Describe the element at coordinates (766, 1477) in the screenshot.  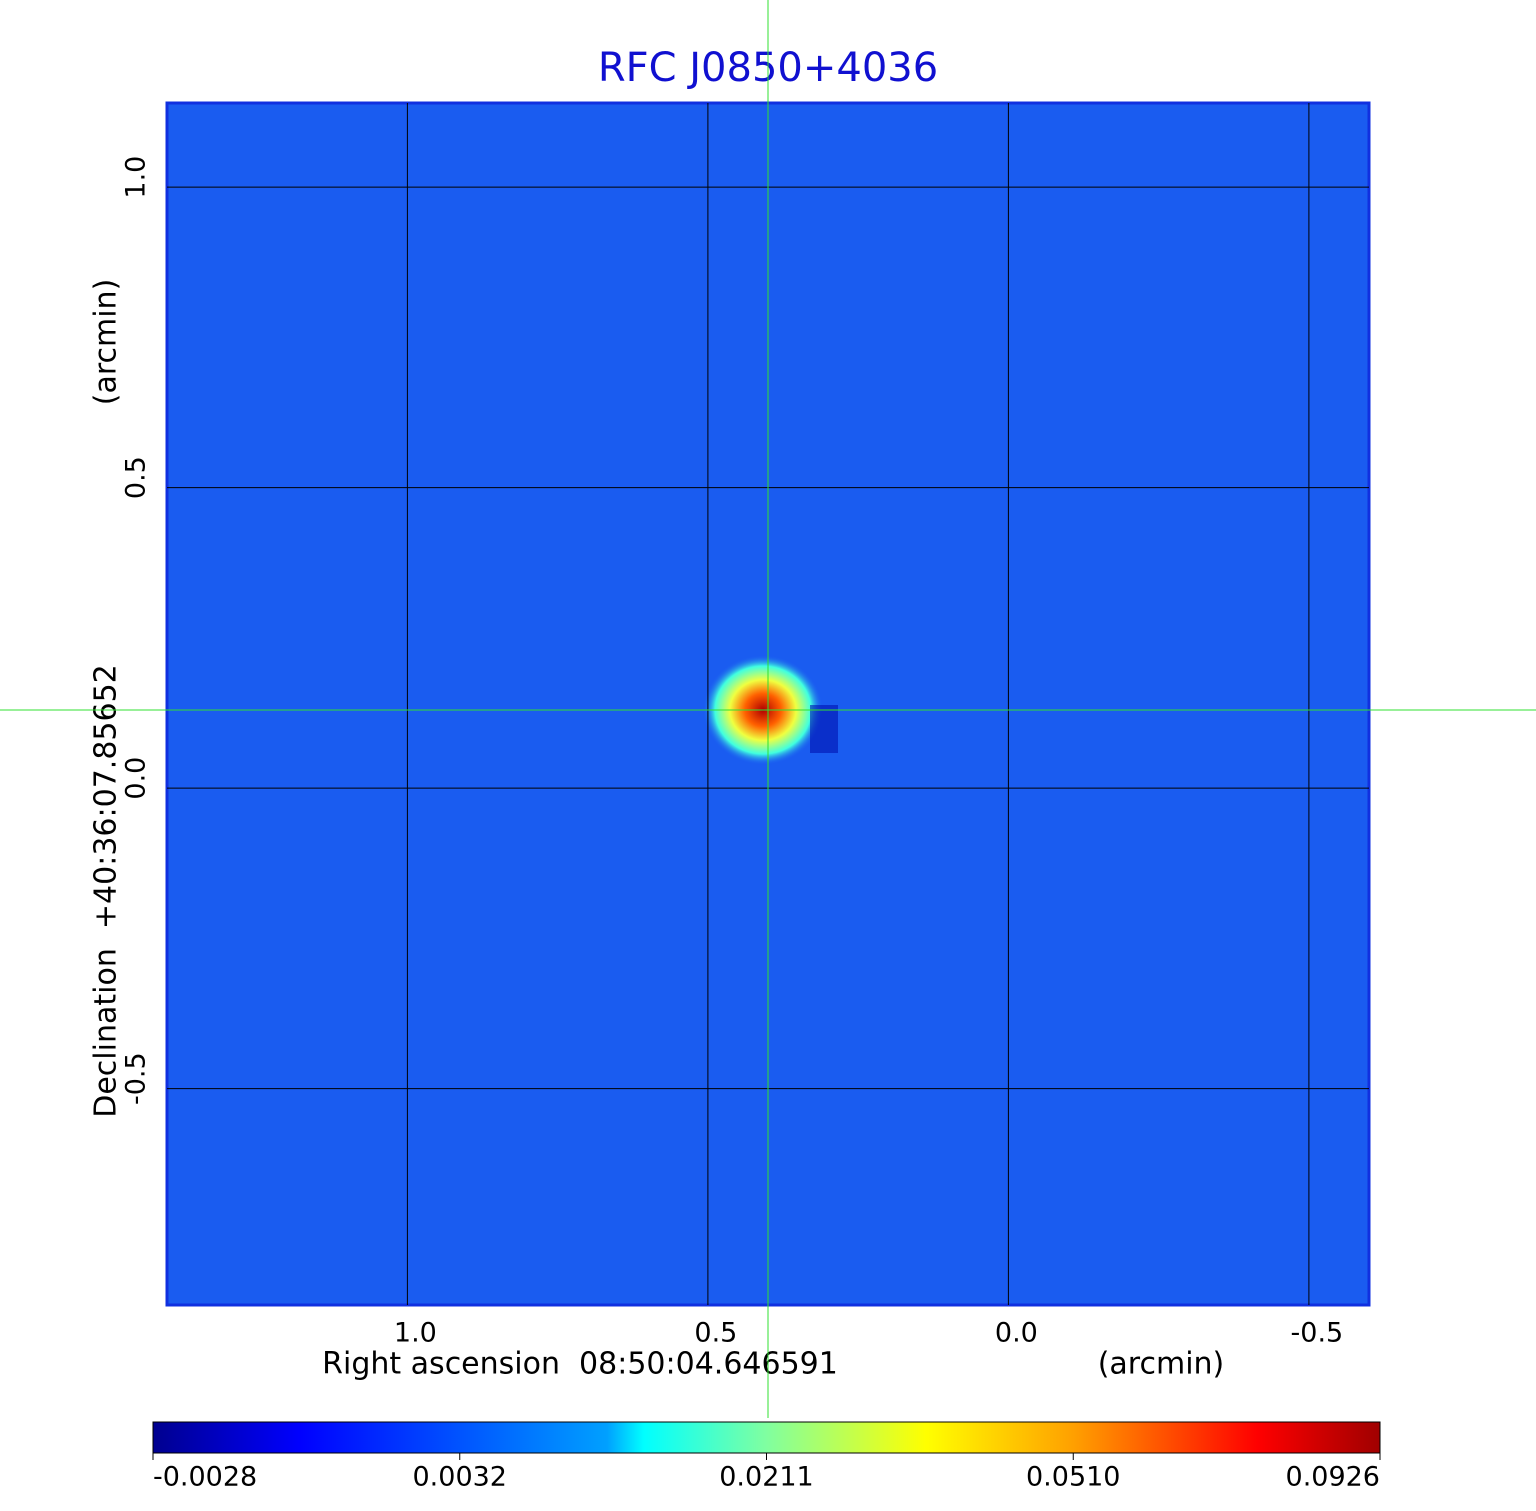
I see `colorbar-tick-label: 0.0211` at that location.